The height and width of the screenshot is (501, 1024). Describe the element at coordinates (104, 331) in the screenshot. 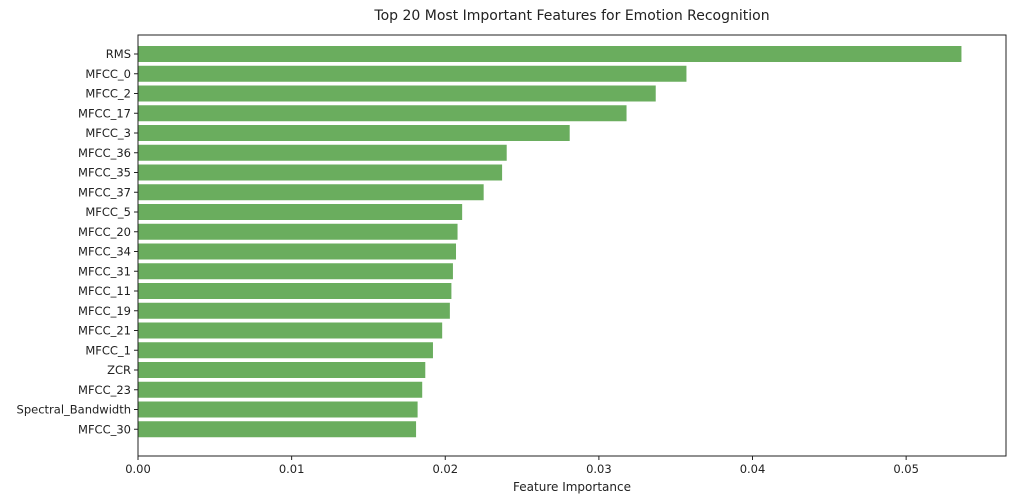

I see `y-tick-label: MFCC_21` at that location.